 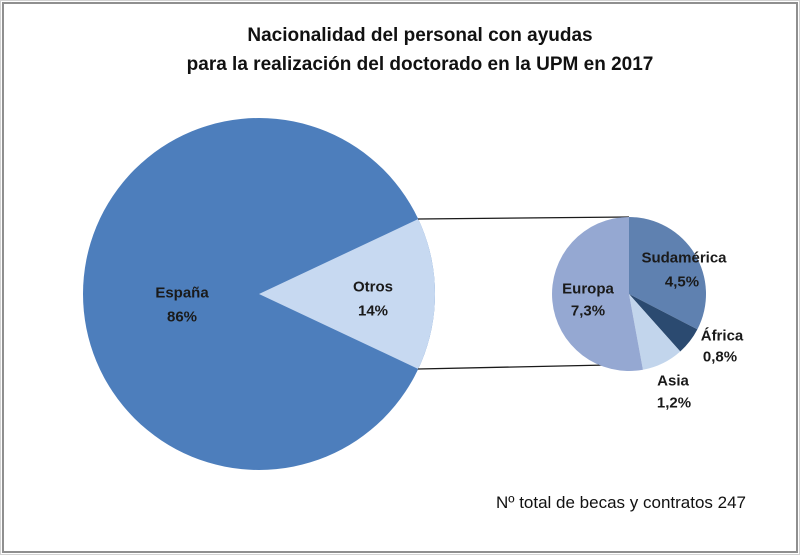 What do you see at coordinates (684, 258) in the screenshot?
I see `slice-label-sudamerica: Sudamérica` at bounding box center [684, 258].